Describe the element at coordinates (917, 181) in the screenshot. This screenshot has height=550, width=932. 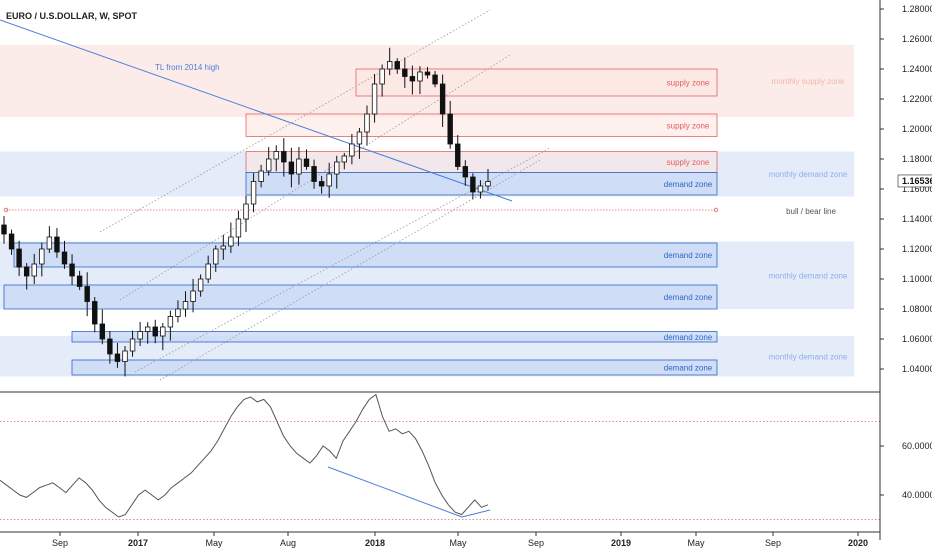
I see `last-price-label: 1.16536` at that location.